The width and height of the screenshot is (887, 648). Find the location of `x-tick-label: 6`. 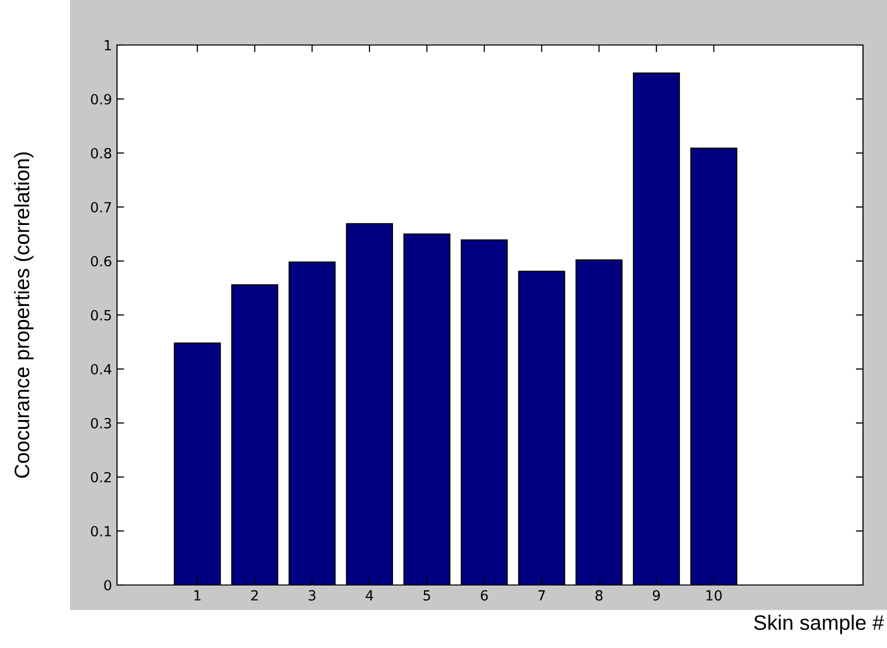

x-tick-label: 6 is located at coordinates (484, 595).